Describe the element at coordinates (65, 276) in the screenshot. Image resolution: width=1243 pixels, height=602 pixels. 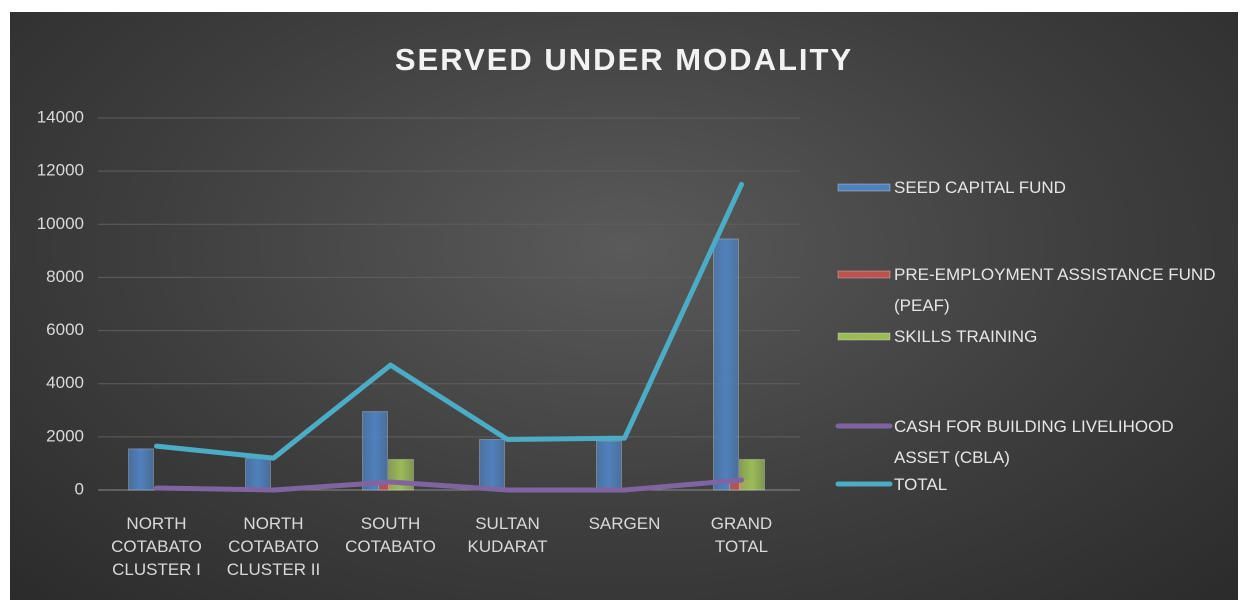
I see `y-tick-label: 8000` at that location.